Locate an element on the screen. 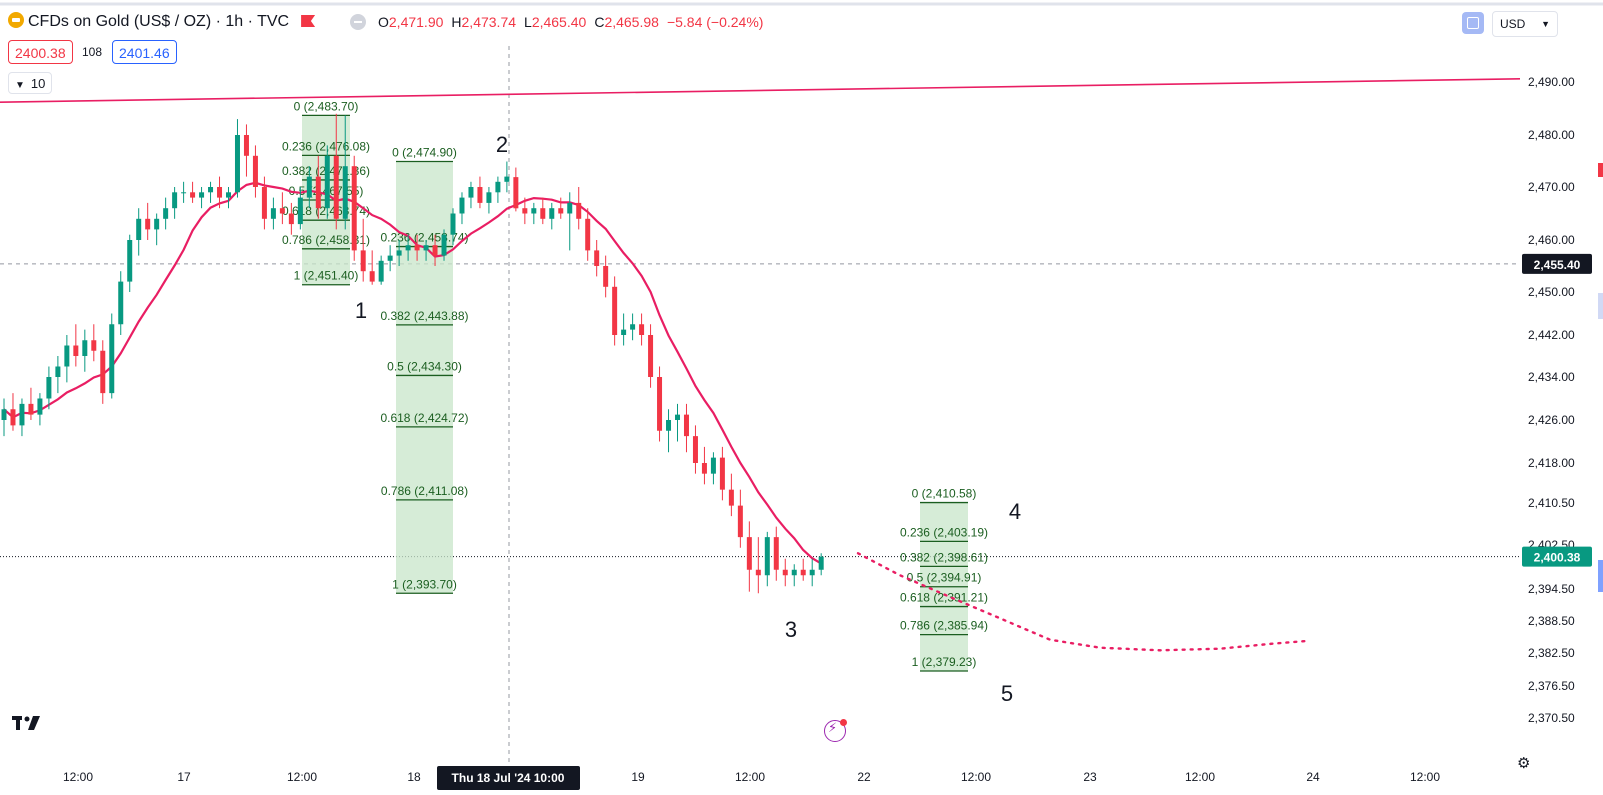  currency-select: USD ▼ is located at coordinates (1525, 24).